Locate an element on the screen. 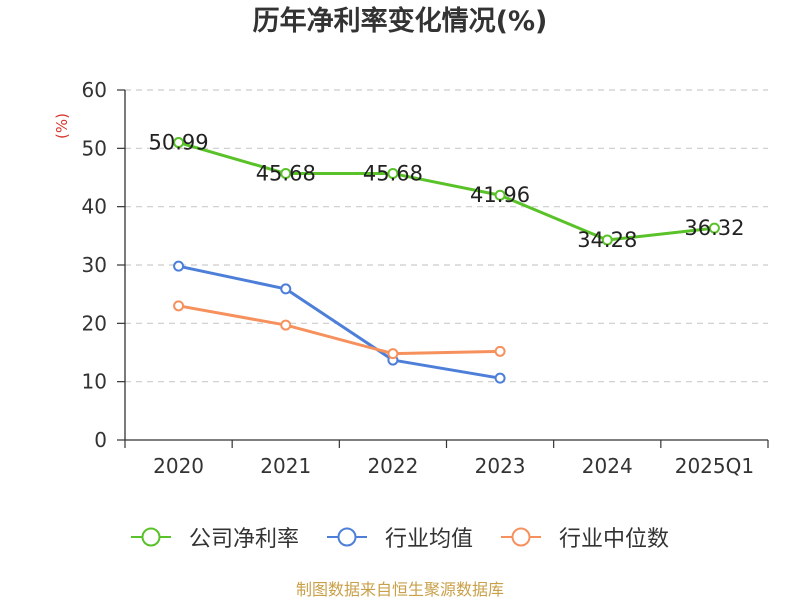  legend-item-industry-median: 行业中位数 is located at coordinates (585, 537).